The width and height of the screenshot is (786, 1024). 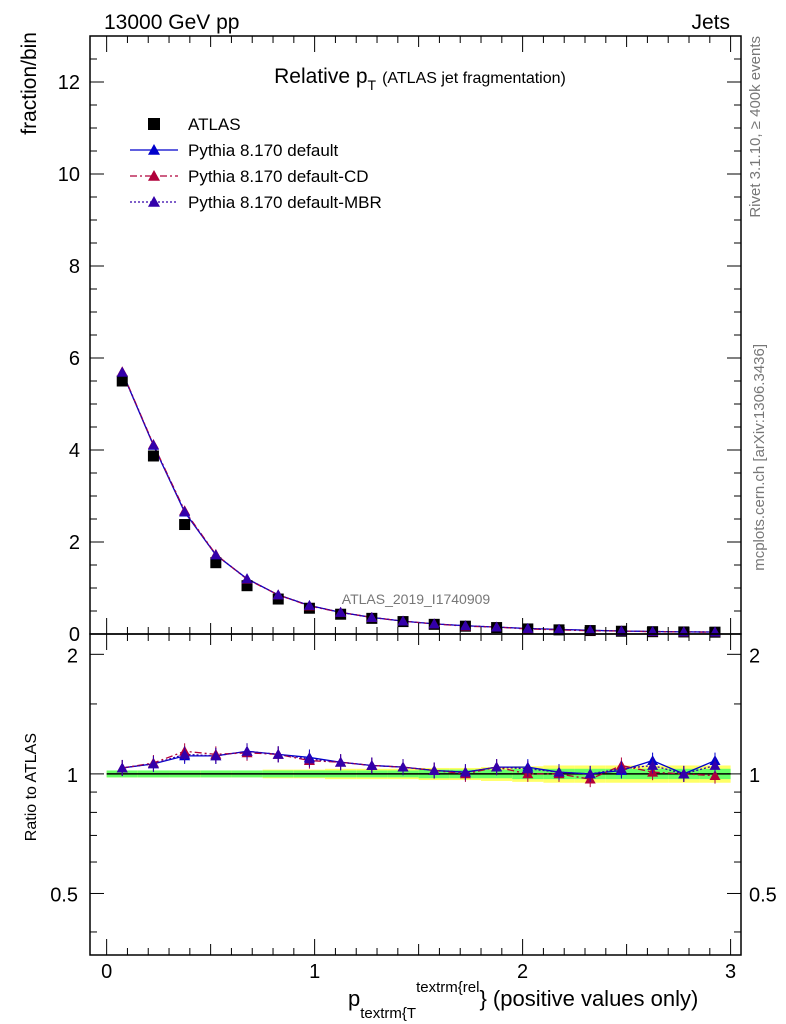 I want to click on mcplots-label: mcplots.cern.ch [arXiv:1306.3436], so click(x=759, y=457).